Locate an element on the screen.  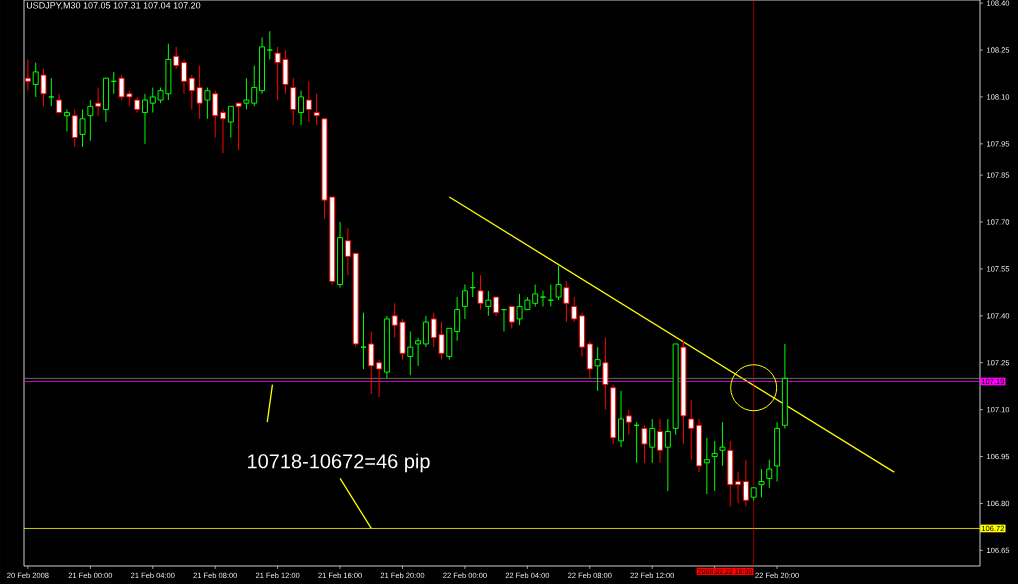
annotation: 10718-10672=46 pip is located at coordinates (339, 463).